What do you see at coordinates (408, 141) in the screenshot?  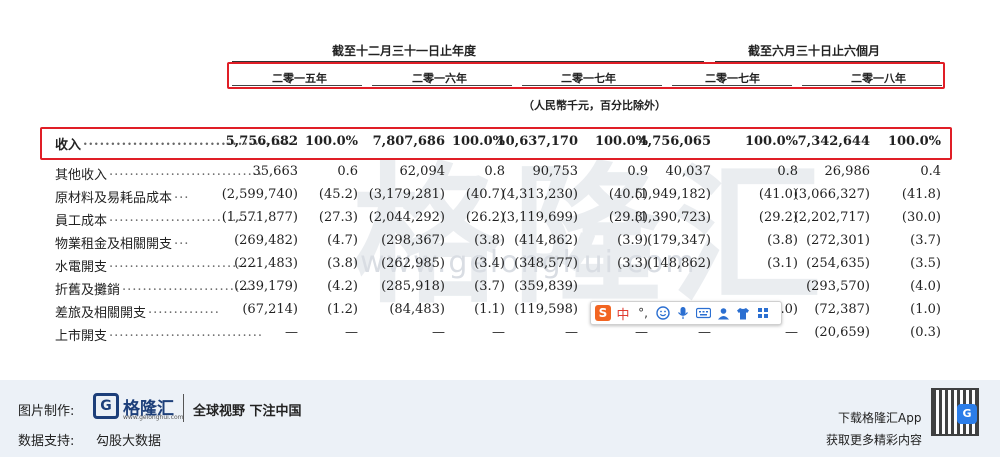 I see `amount-cell: 7,807,686` at bounding box center [408, 141].